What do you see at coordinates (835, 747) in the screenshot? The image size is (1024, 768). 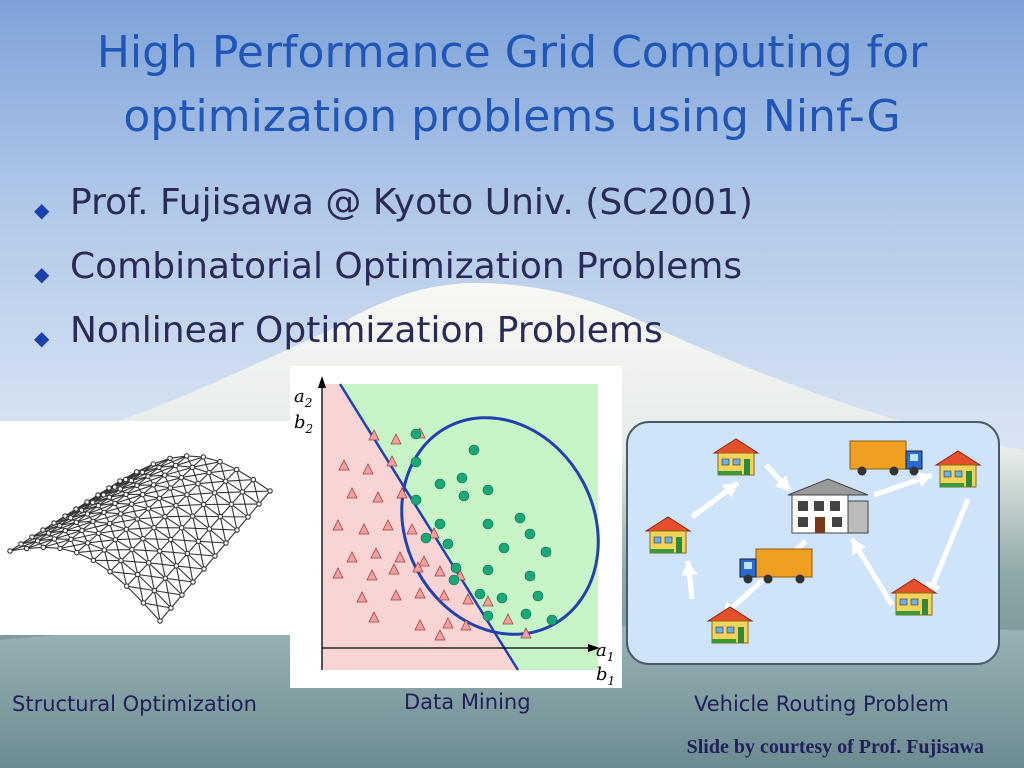 I see `slide-credit: Slide by courtesy of Prof. Fujisawa` at bounding box center [835, 747].